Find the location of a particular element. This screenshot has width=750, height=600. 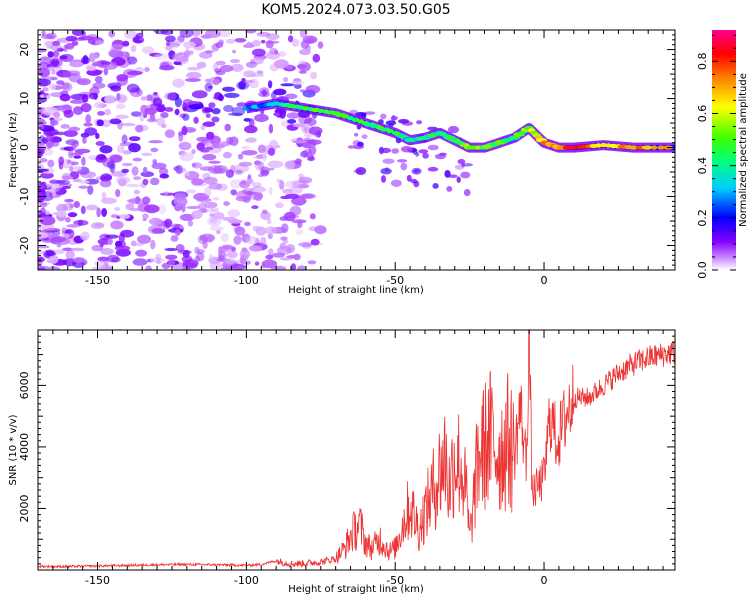

ridge-blob is located at coordinates (661, 147).